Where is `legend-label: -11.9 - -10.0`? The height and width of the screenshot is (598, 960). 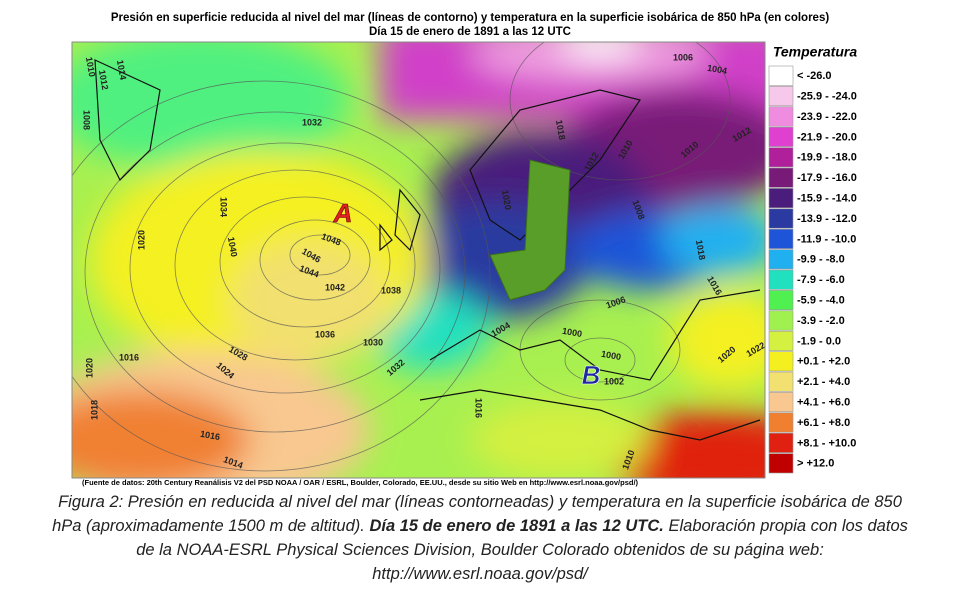
legend-label: -11.9 - -10.0 is located at coordinates (826, 239).